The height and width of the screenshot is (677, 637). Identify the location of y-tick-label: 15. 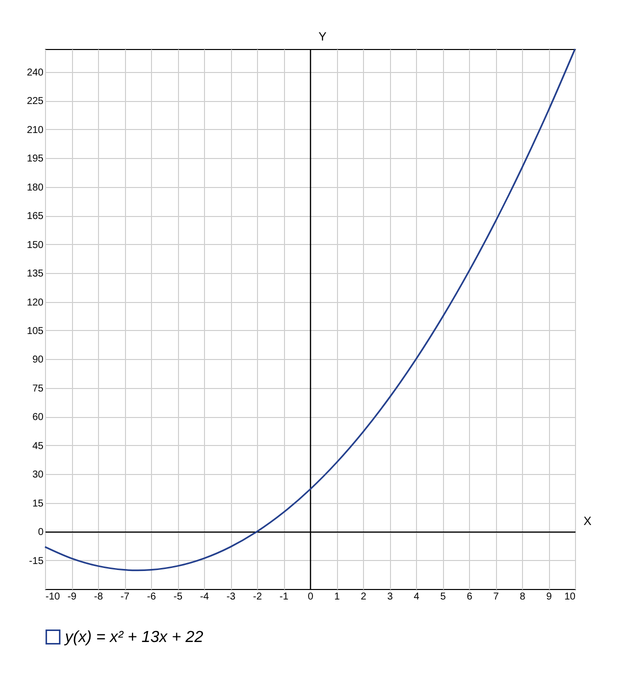
(38, 504).